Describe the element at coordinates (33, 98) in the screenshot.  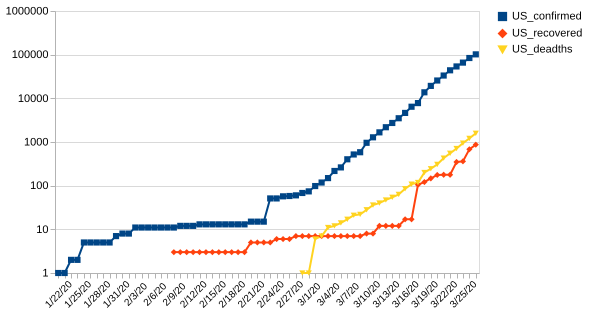
I see `y-tick-label: 10000` at that location.